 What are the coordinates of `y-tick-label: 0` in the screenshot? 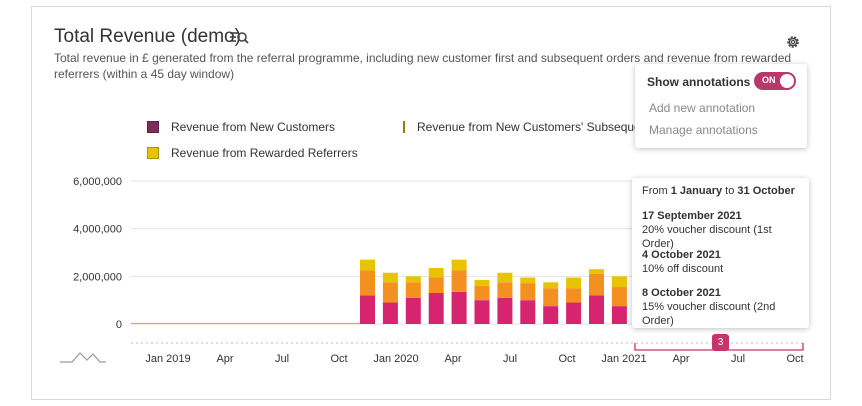 It's located at (119, 325).